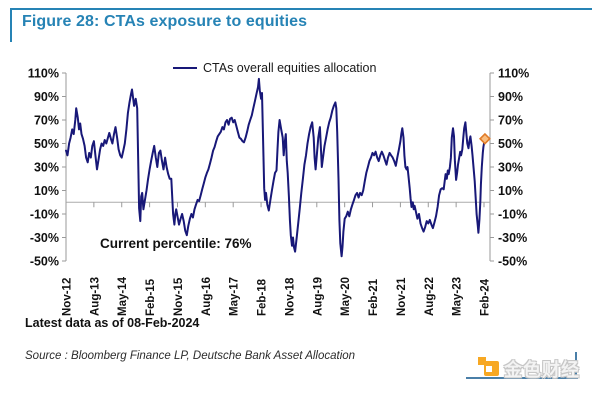 The width and height of the screenshot is (600, 400). I want to click on y-tick-label-right: 30%, so click(510, 168).